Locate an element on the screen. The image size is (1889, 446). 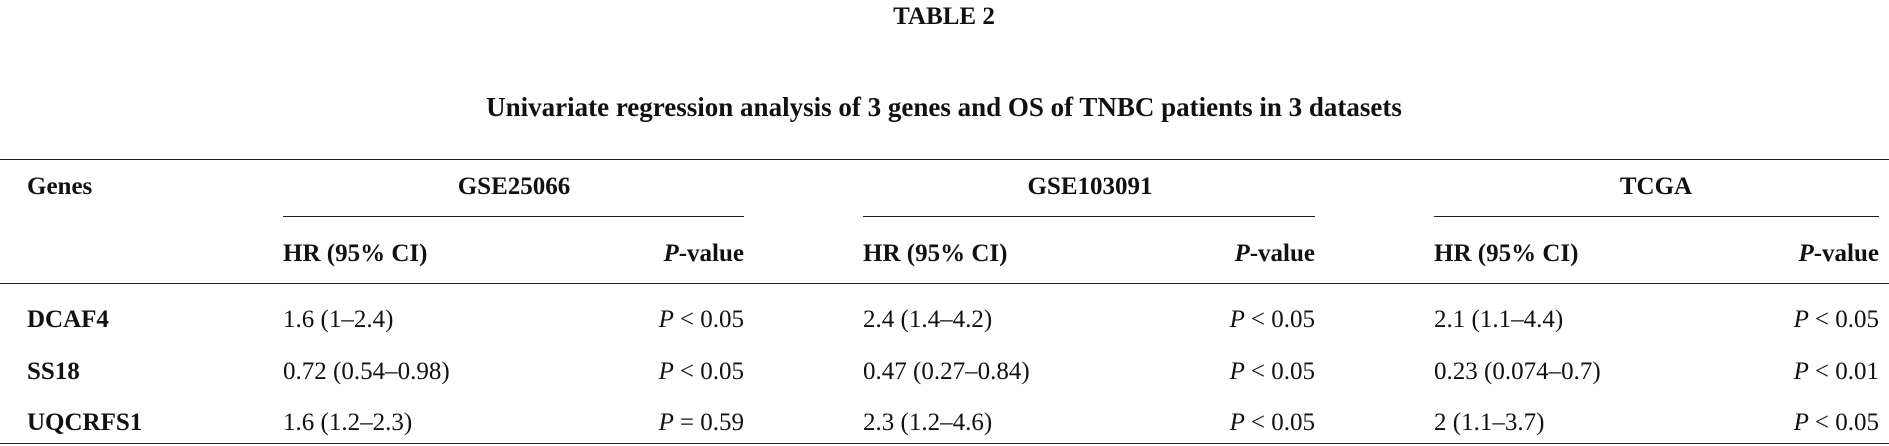
hr-cell: 1.6 (1.2–2.3) is located at coordinates (348, 422).